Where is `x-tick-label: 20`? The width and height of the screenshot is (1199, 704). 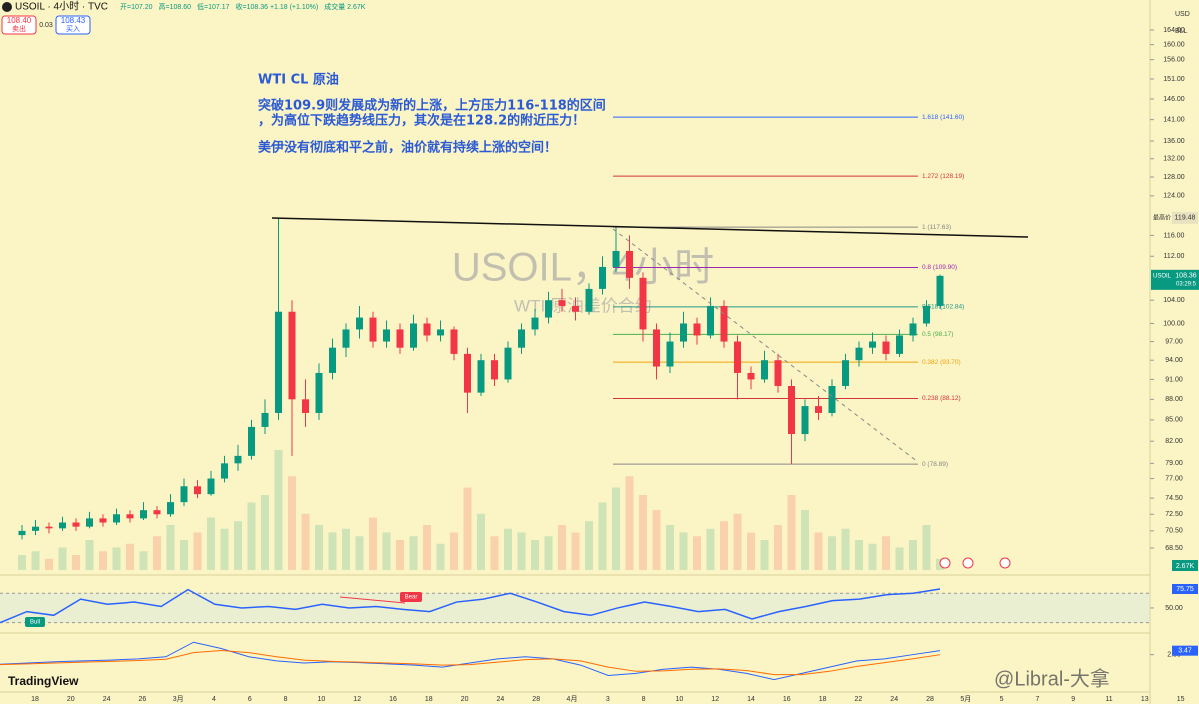
x-tick-label: 20 is located at coordinates (465, 699).